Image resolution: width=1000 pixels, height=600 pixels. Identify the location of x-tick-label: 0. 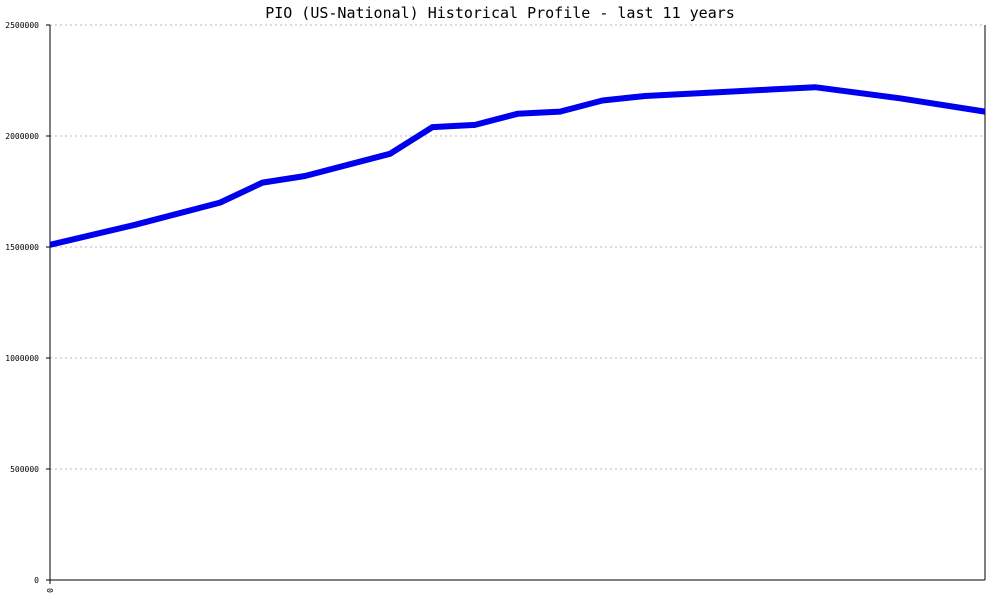
(50, 590).